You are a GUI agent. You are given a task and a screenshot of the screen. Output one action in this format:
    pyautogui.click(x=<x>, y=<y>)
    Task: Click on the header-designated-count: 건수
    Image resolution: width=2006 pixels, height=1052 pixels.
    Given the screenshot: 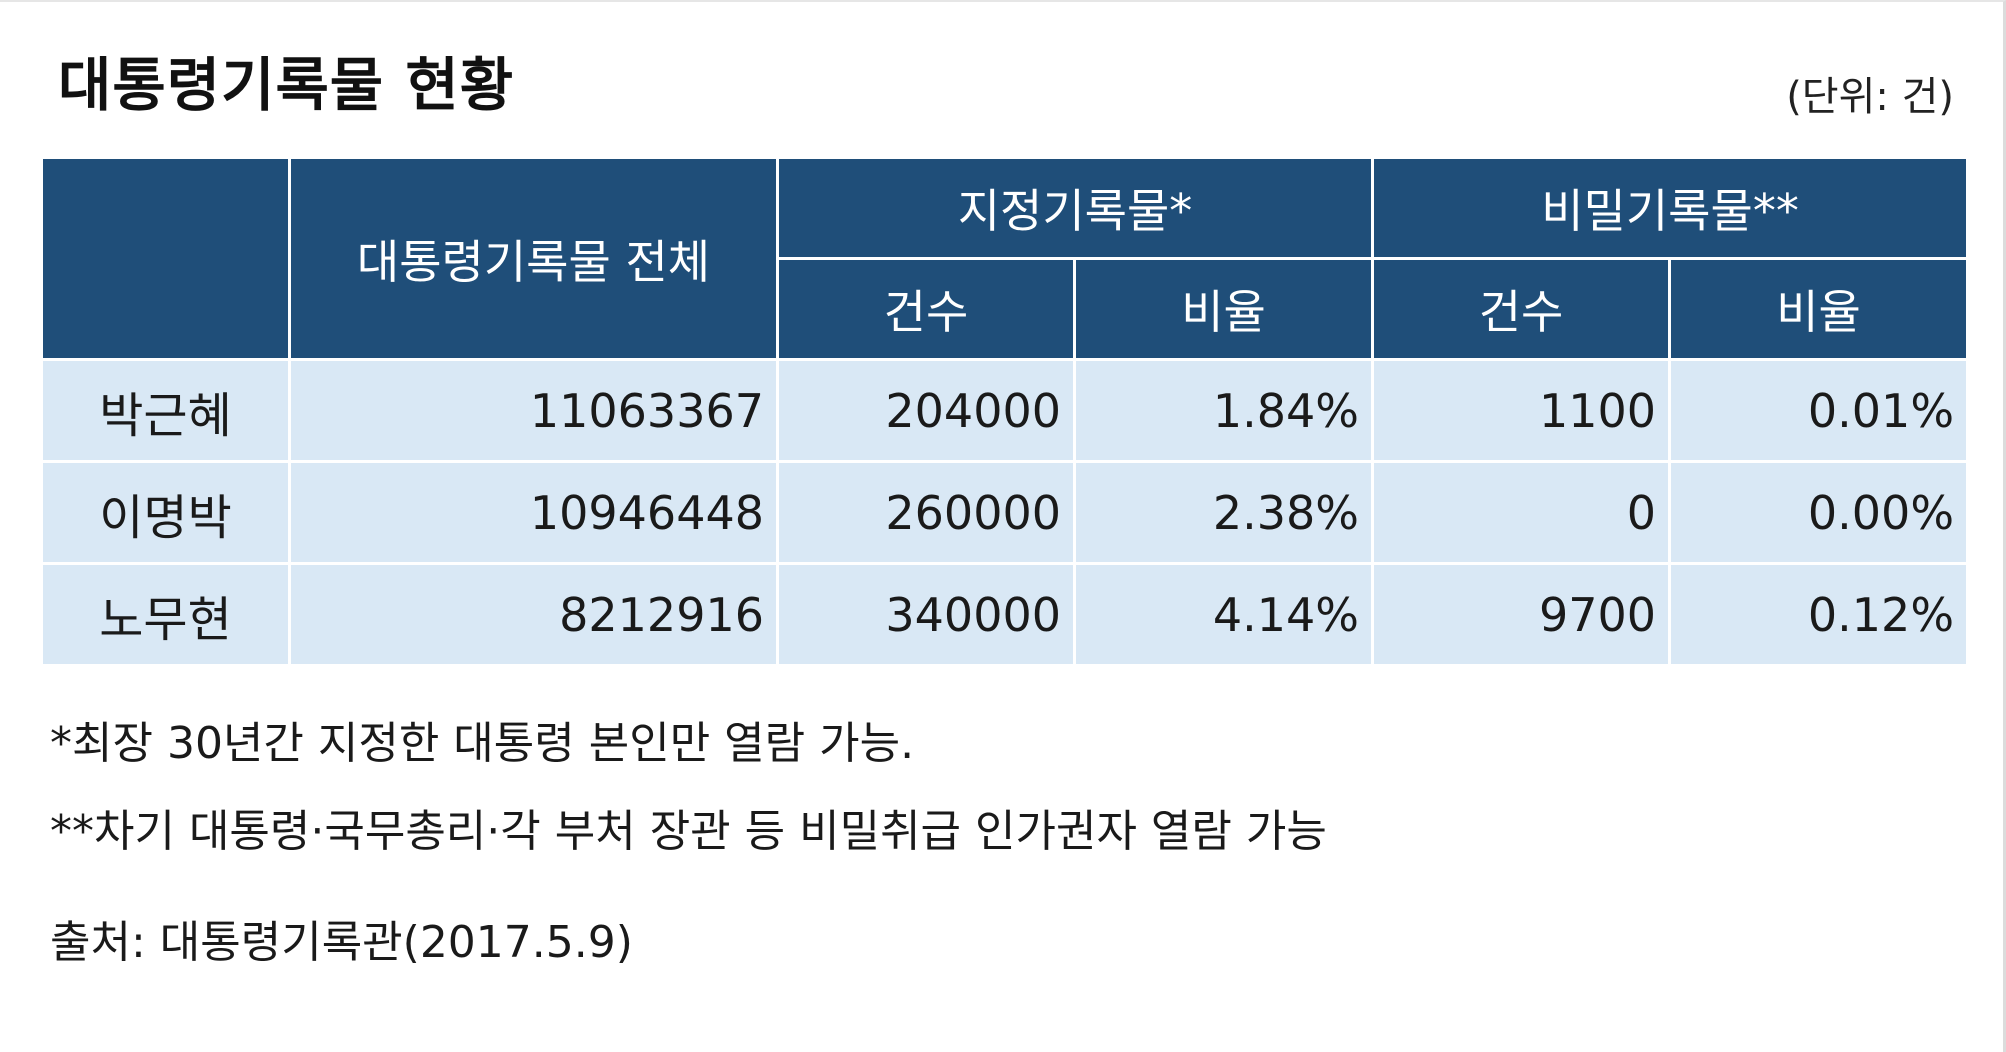 What is the action you would take?
    pyautogui.click(x=926, y=309)
    